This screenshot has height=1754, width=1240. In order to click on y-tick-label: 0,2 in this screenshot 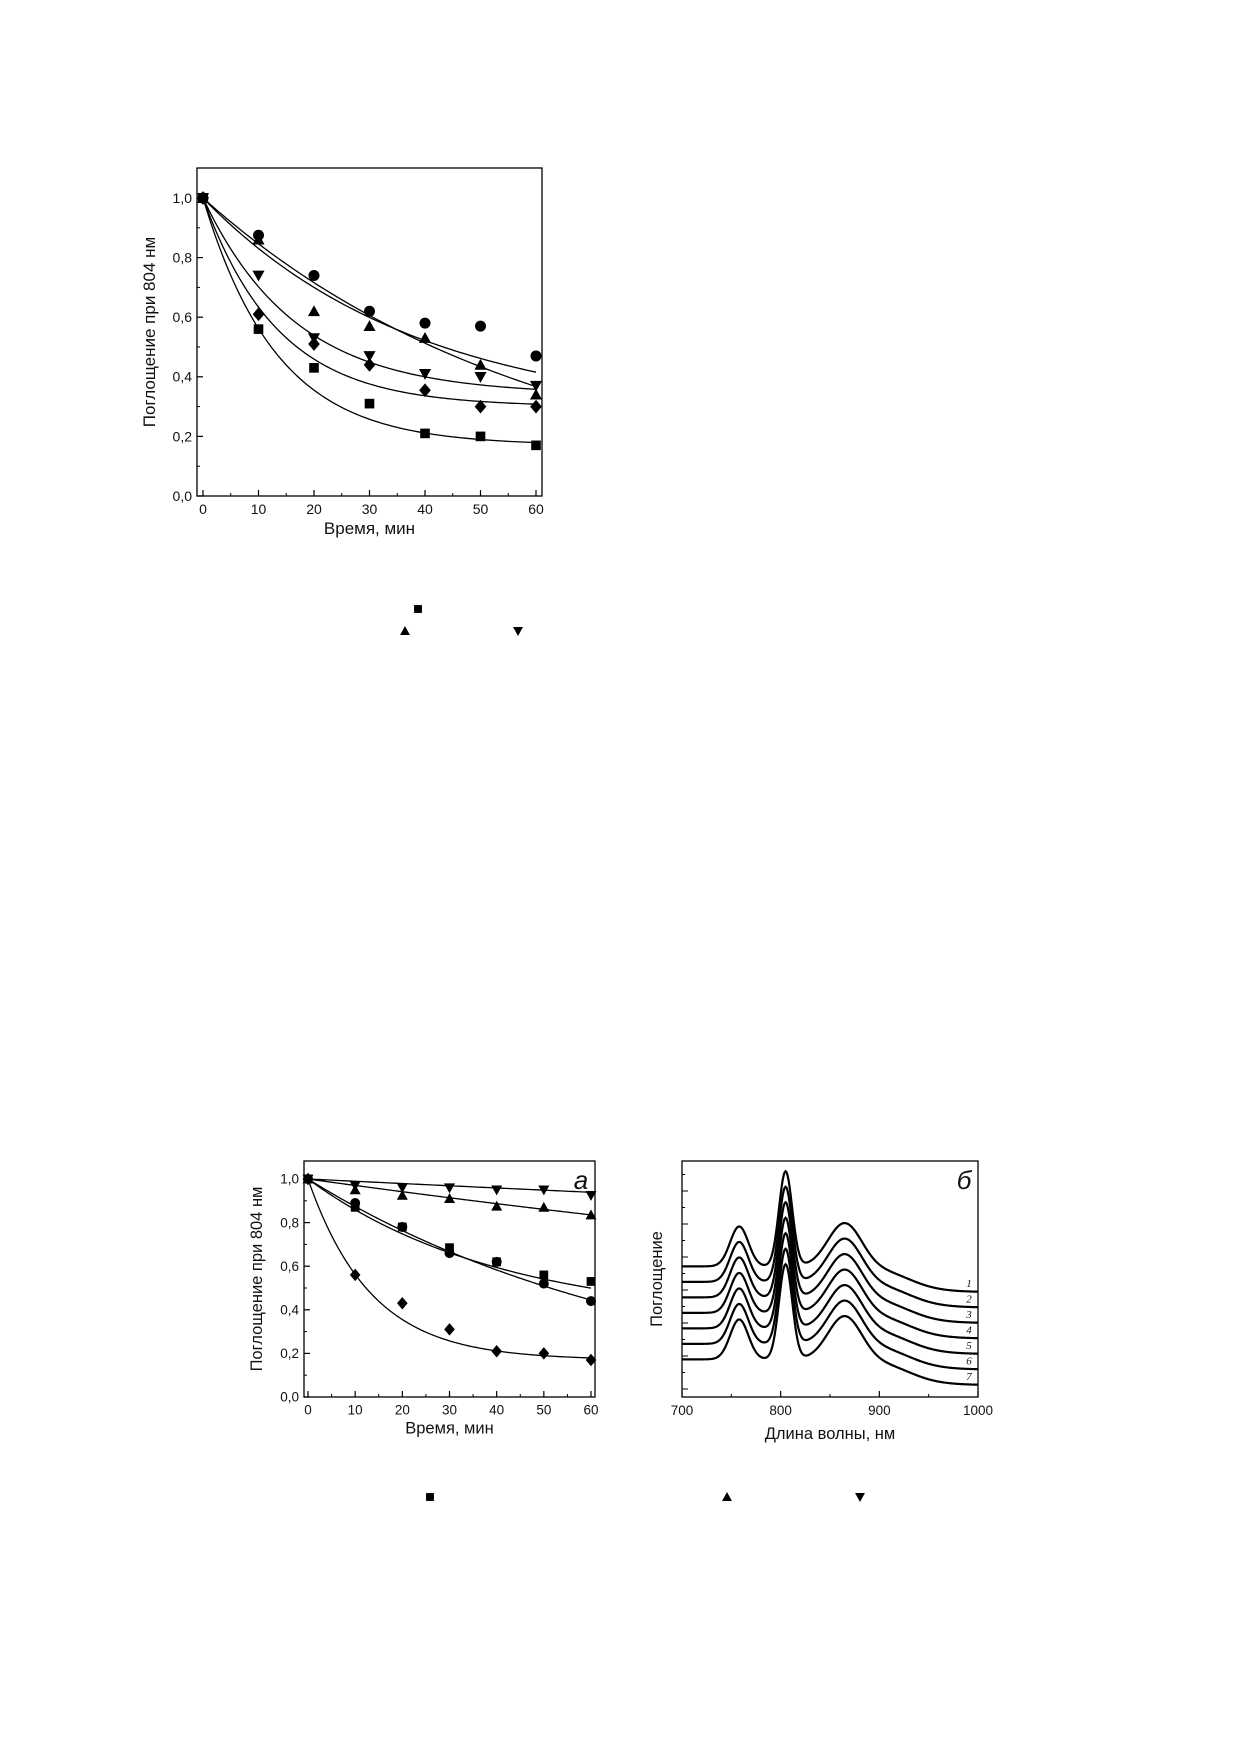, I will do `click(183, 436)`.